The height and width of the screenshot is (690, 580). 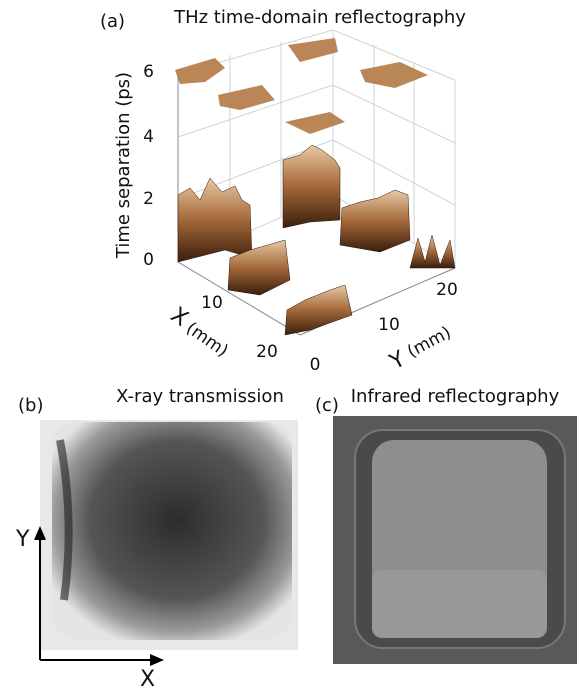 I want to click on panel-label: (b), so click(x=30, y=405).